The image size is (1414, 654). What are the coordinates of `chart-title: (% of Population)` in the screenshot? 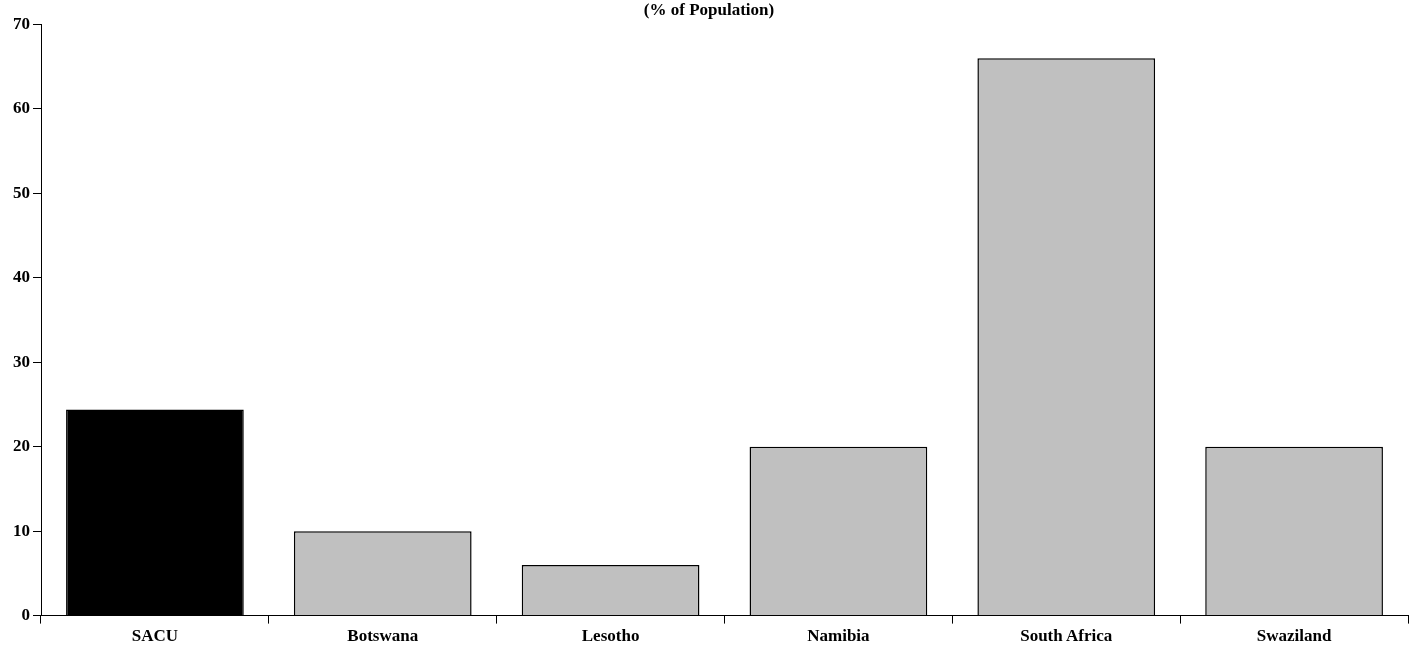 It's located at (709, 9).